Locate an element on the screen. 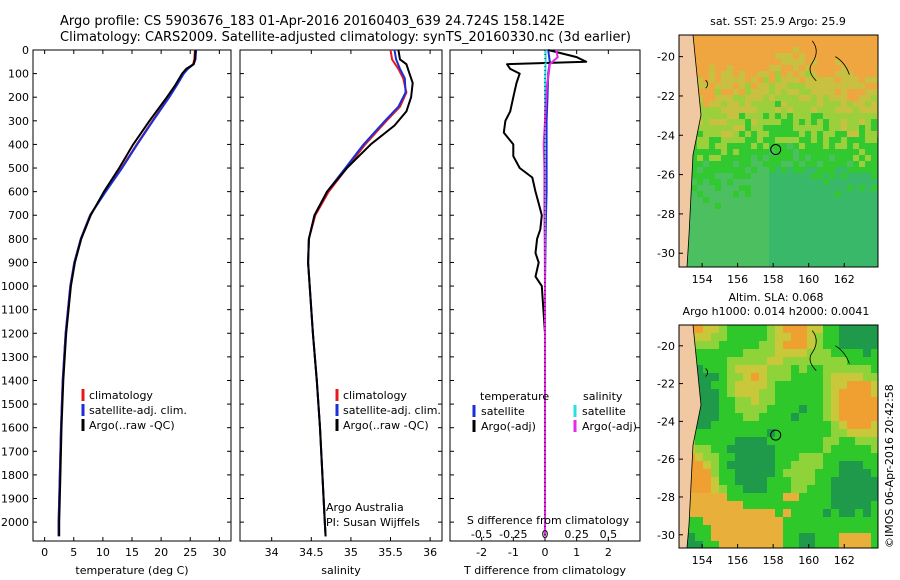  sla_map-ytick-label: -22 is located at coordinates (666, 384).